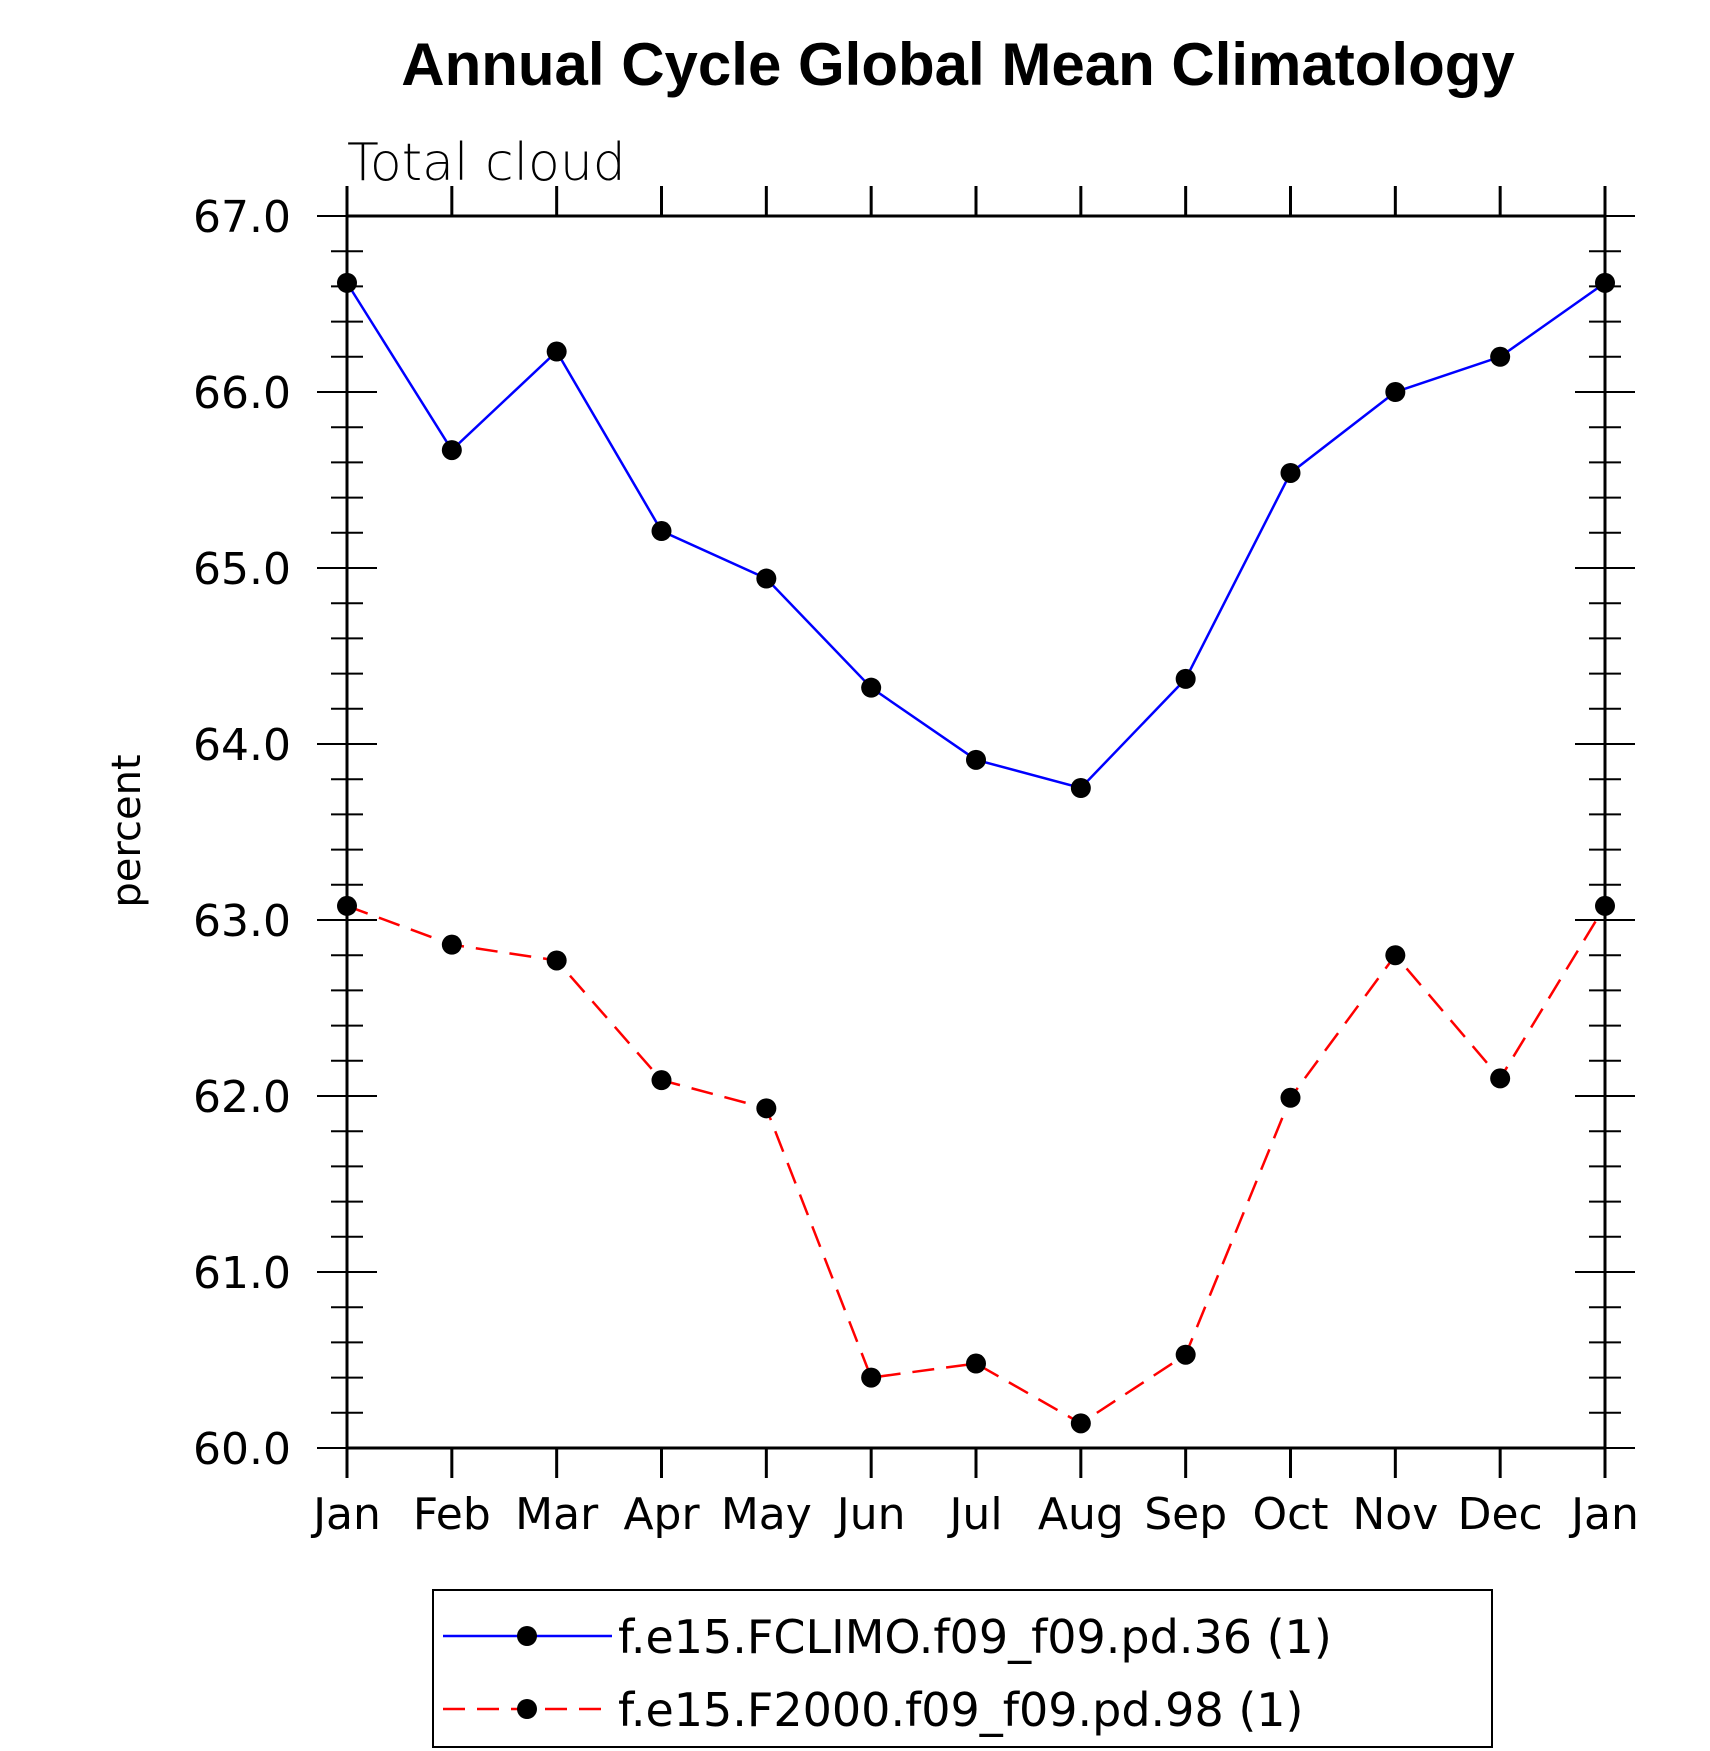 This screenshot has width=1710, height=1751. Describe the element at coordinates (242, 1449) in the screenshot. I see `y-tick-label: 60.0` at that location.